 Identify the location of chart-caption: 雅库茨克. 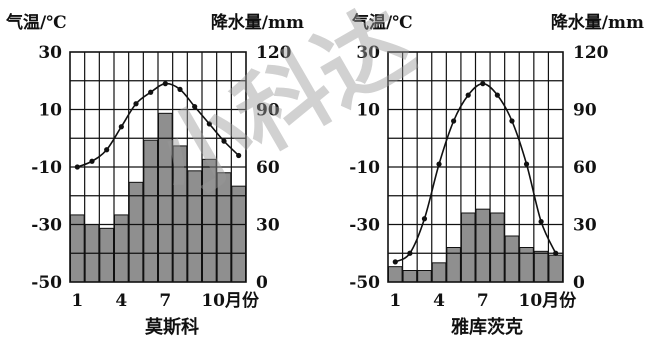
(486, 327).